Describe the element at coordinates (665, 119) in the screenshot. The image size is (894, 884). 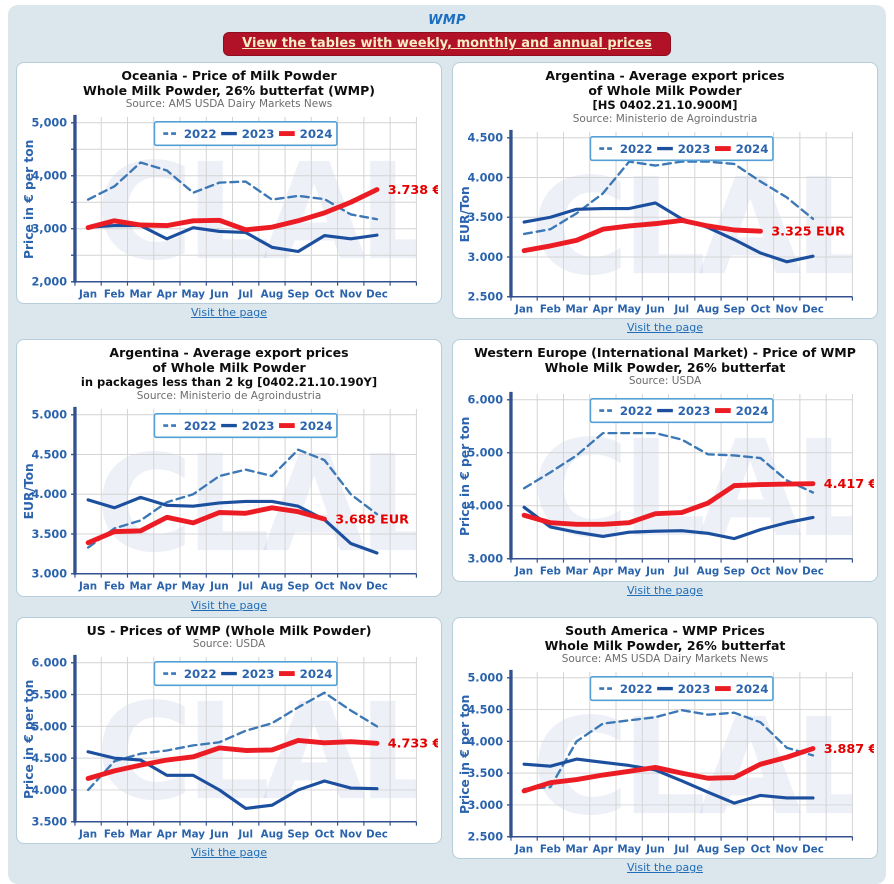
I see `chart-source: Source: Ministerio de Agroindustria` at that location.